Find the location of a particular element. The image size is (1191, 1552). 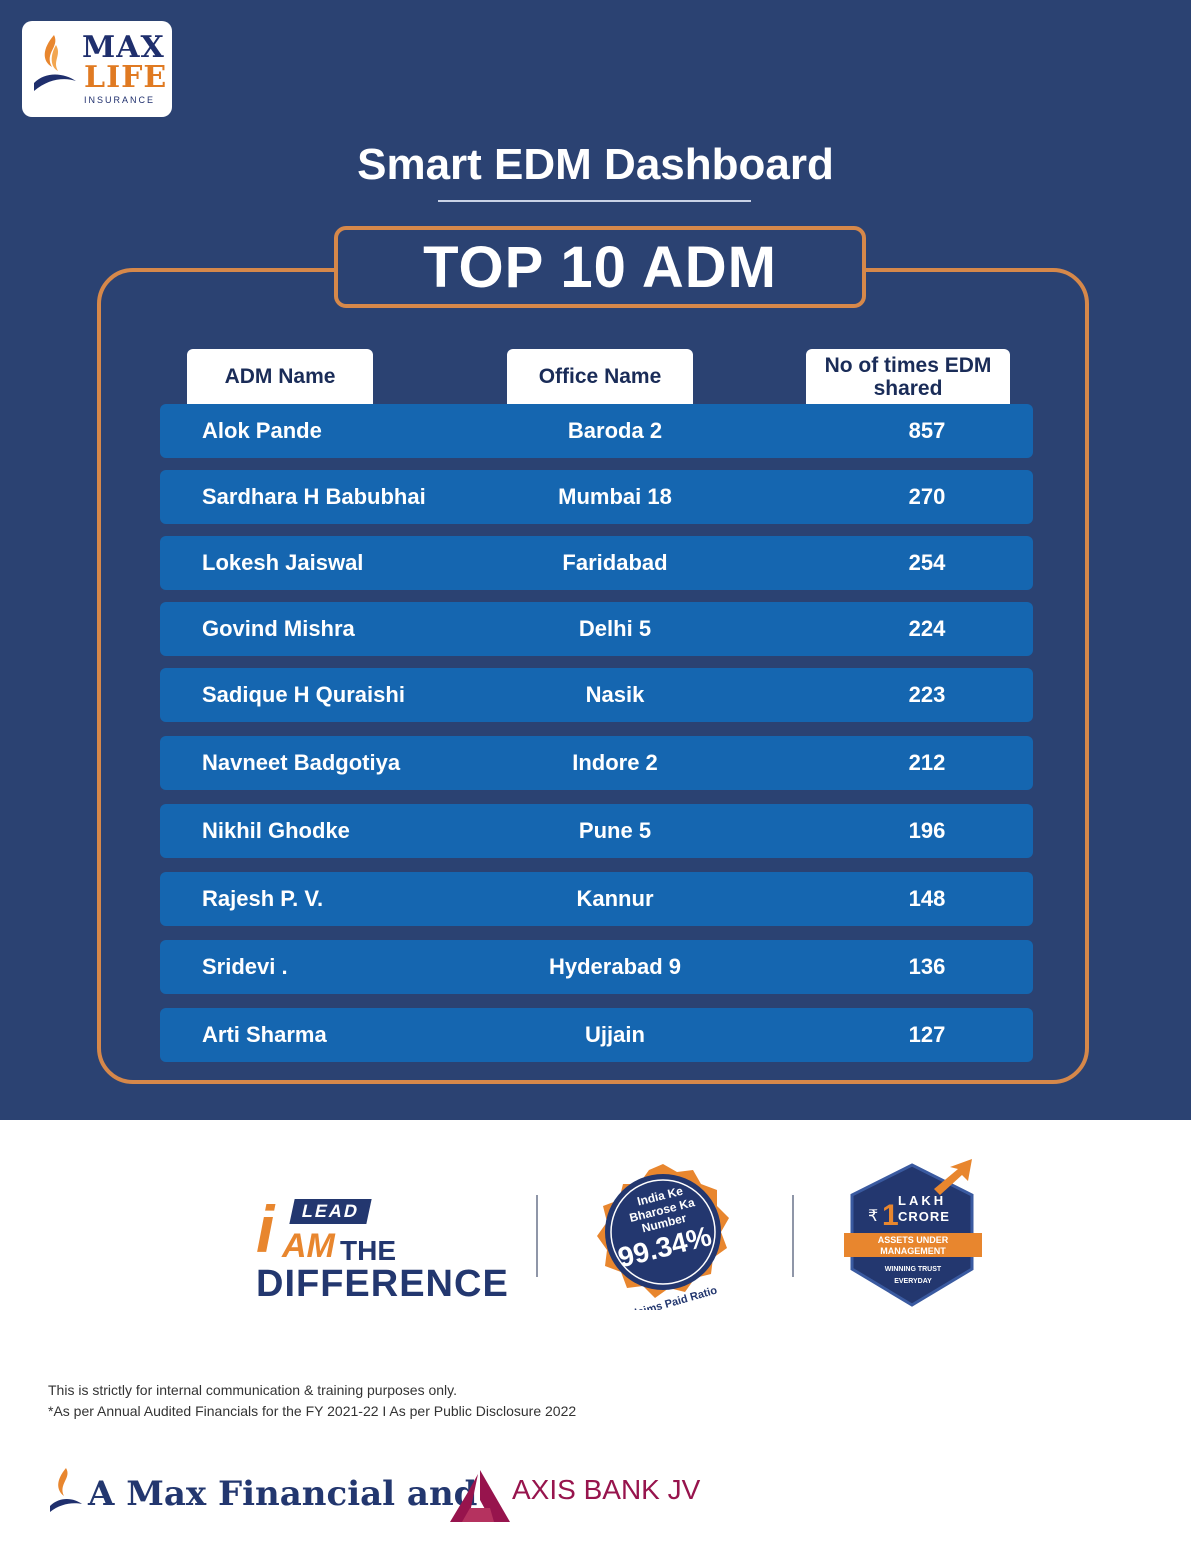

table-row: Lokesh Jaiswal Faridabad 254 is located at coordinates (596, 563).